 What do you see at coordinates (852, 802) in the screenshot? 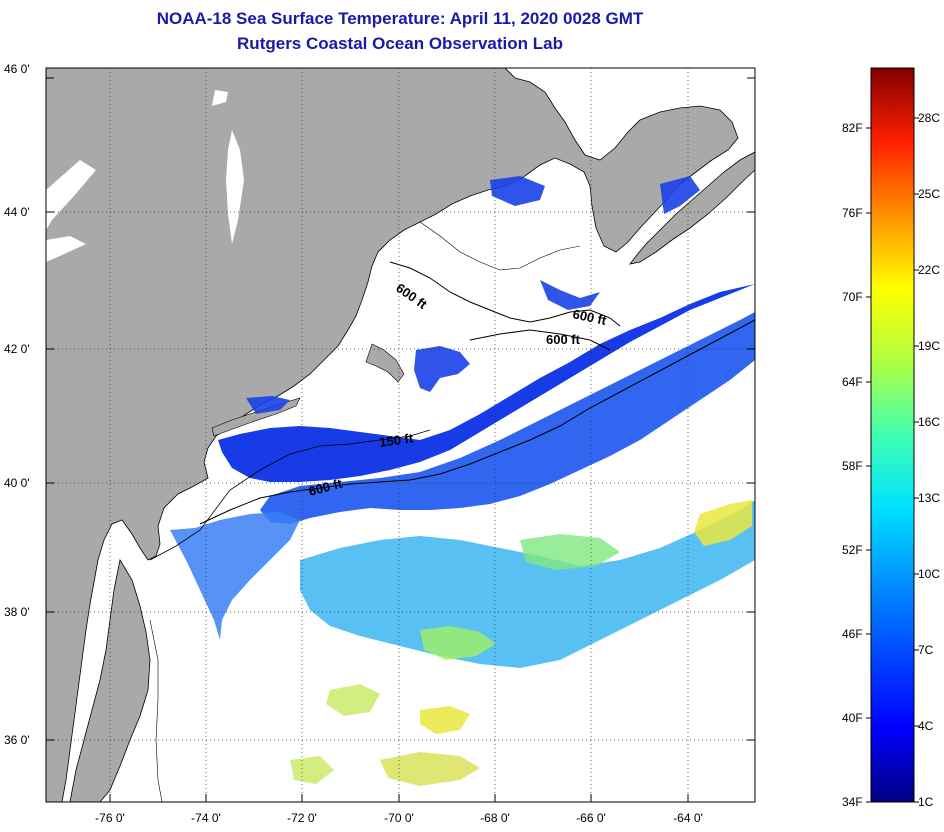
I see `colorbar-f-label: 34F` at bounding box center [852, 802].